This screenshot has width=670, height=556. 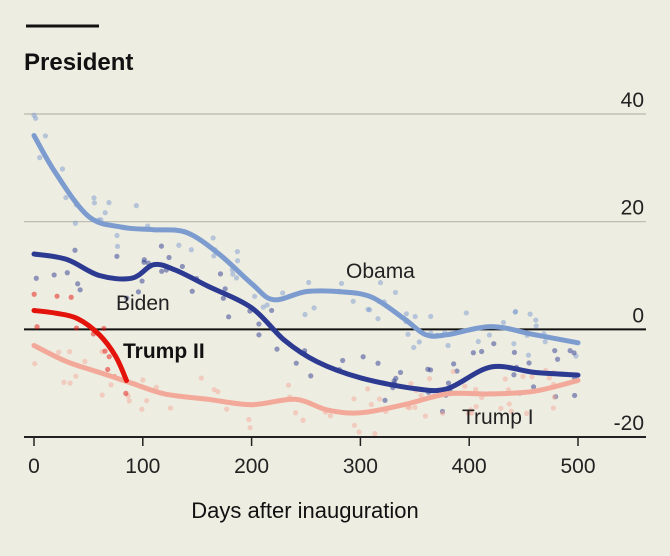 What do you see at coordinates (306, 379) in the screenshot?
I see `series-line-trump-i` at bounding box center [306, 379].